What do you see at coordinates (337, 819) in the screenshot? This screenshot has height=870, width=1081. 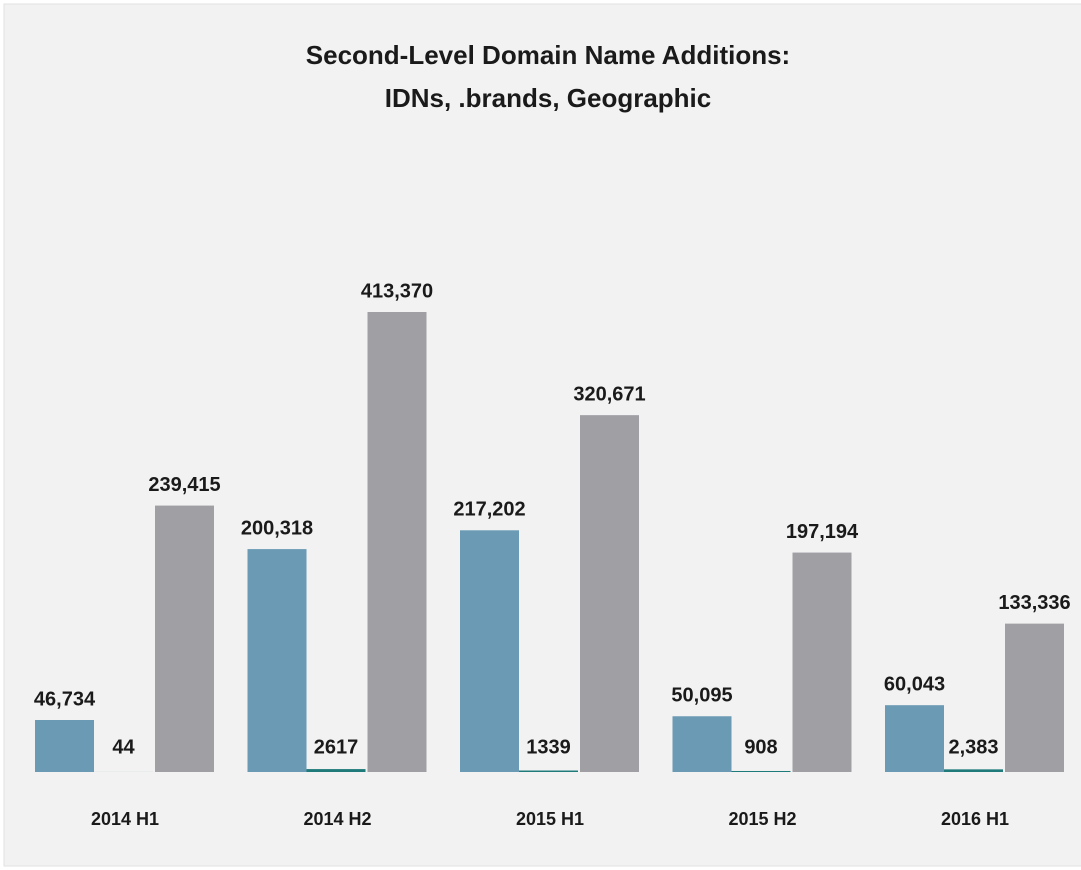 I see `x-tick-label: 2014 H2` at bounding box center [337, 819].